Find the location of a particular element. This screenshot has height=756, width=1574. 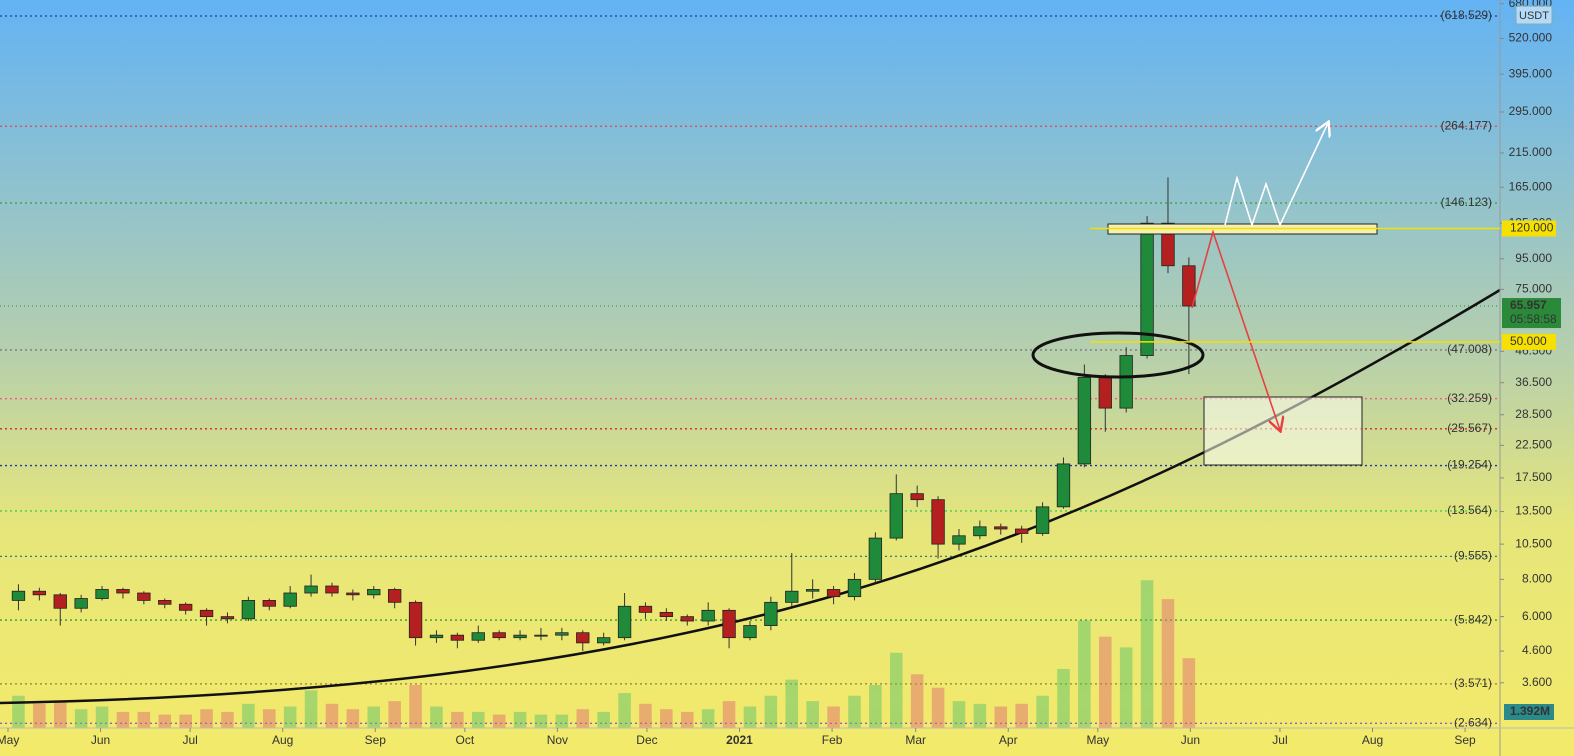

y-tick-label: 680.000 is located at coordinates (1531, 5).